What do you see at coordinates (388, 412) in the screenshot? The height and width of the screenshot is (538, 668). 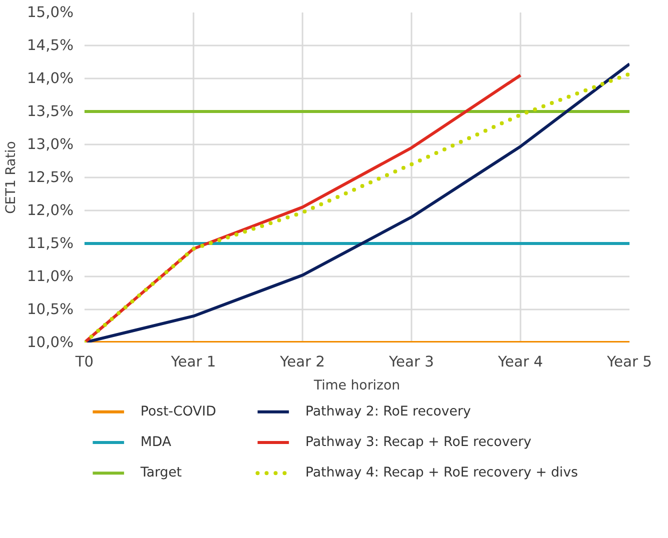 I see `legend-label: Pathway 2: RoE recovery` at bounding box center [388, 412].